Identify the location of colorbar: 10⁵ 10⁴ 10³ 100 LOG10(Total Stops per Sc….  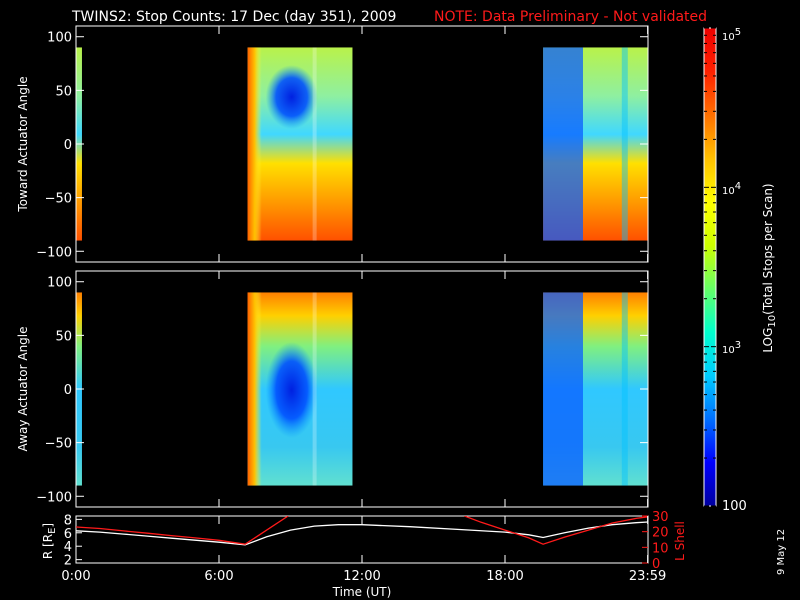
(740, 270).